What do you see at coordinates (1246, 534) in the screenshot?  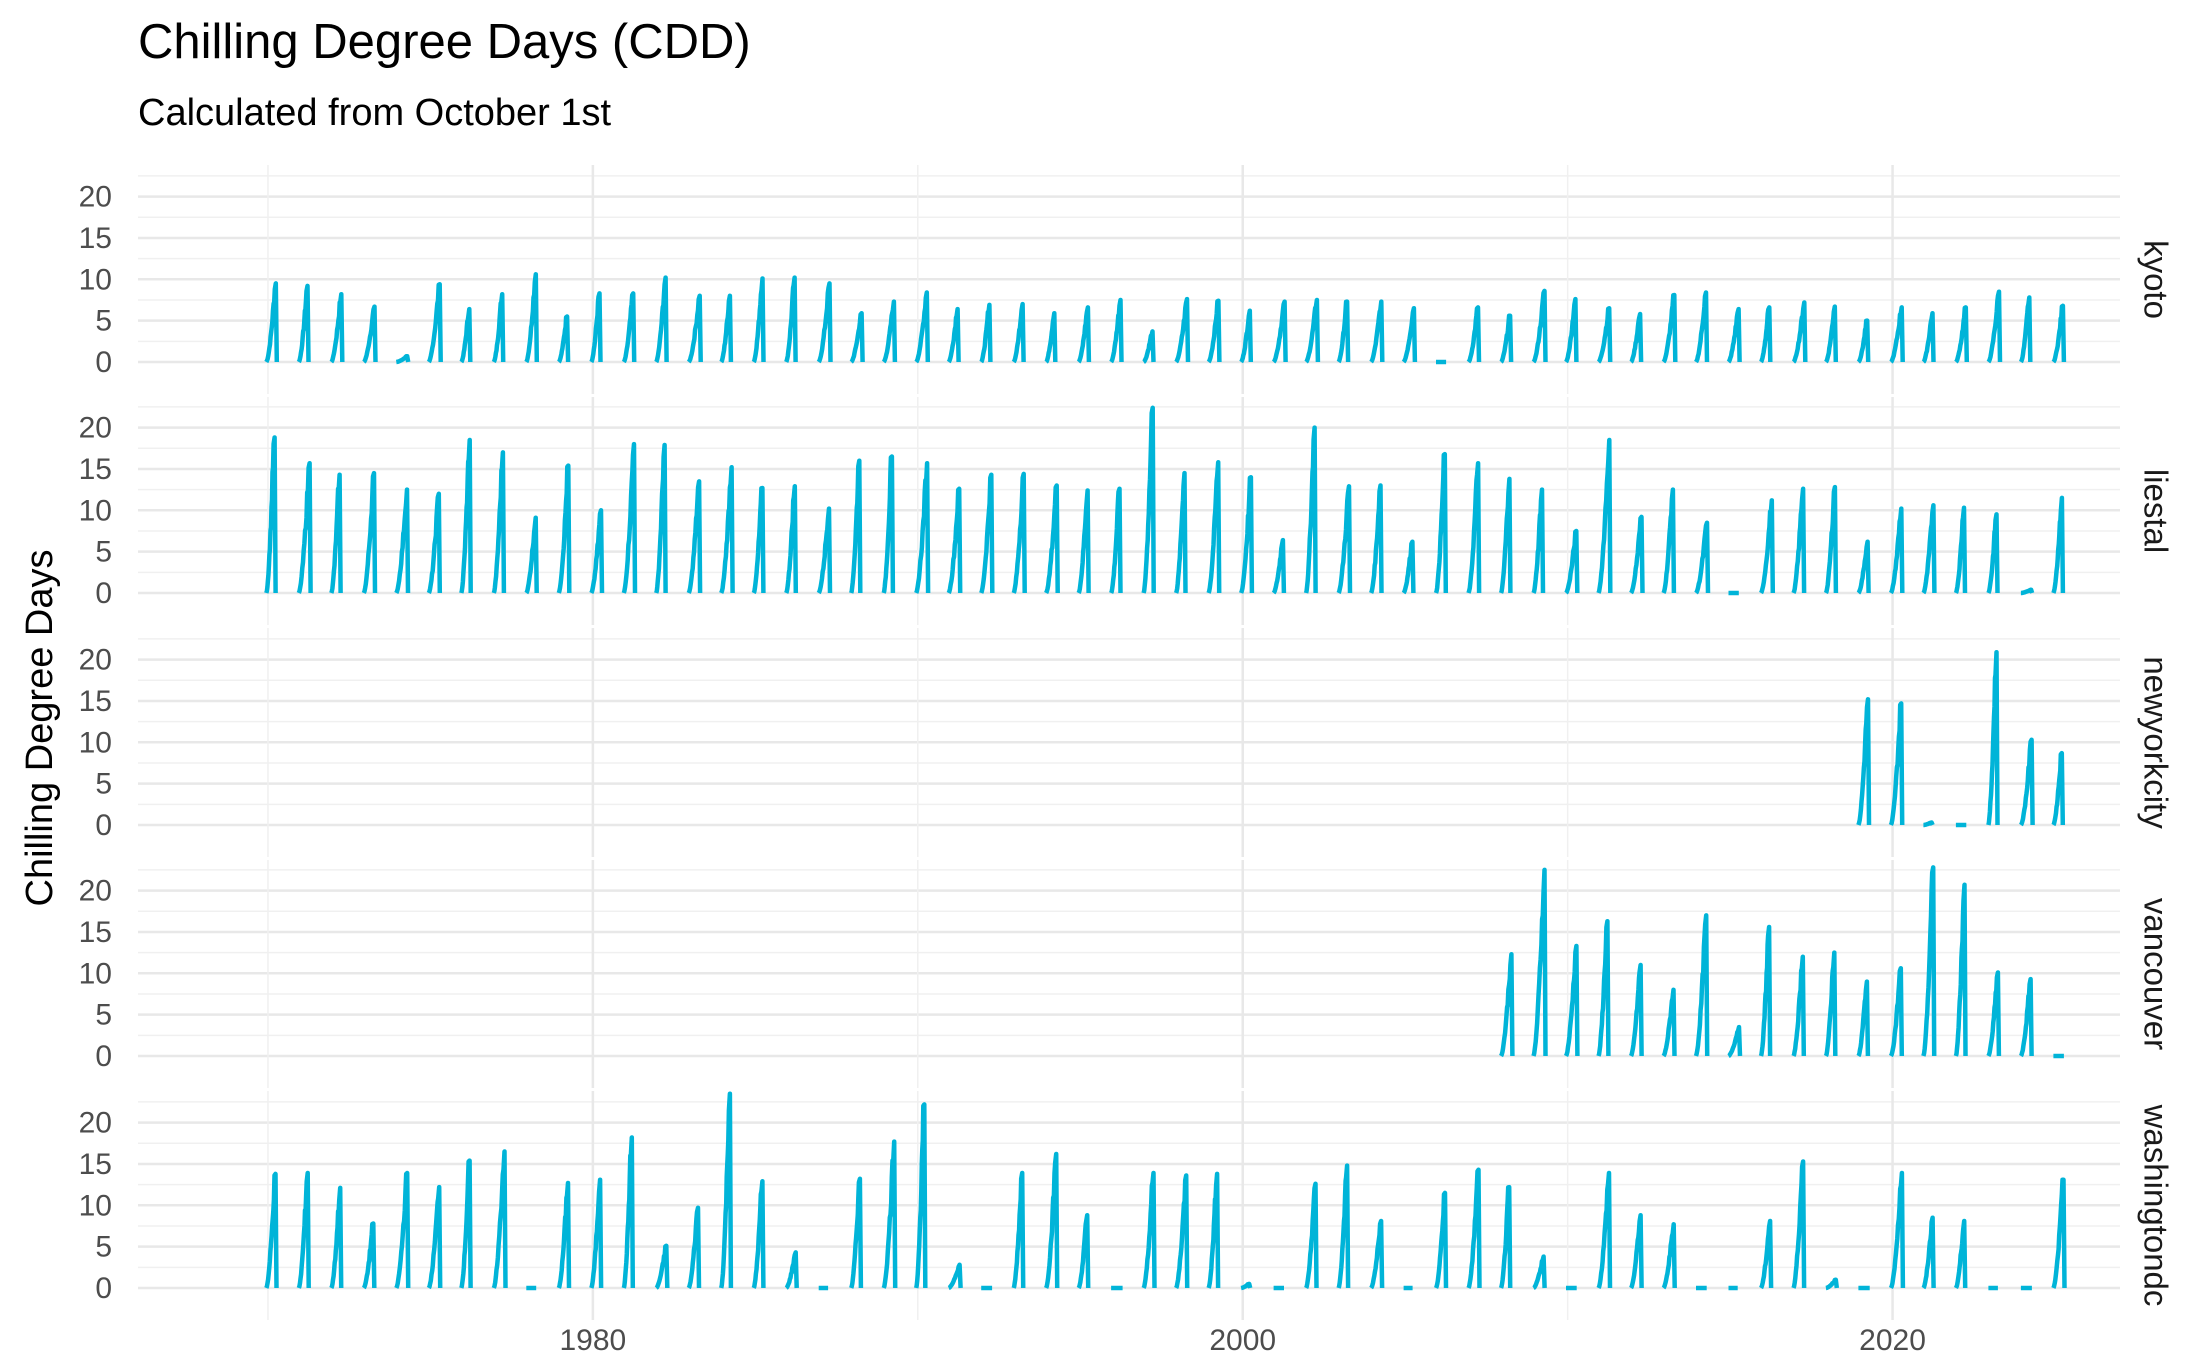 I see `cdd-trace-liestal-2000` at bounding box center [1246, 534].